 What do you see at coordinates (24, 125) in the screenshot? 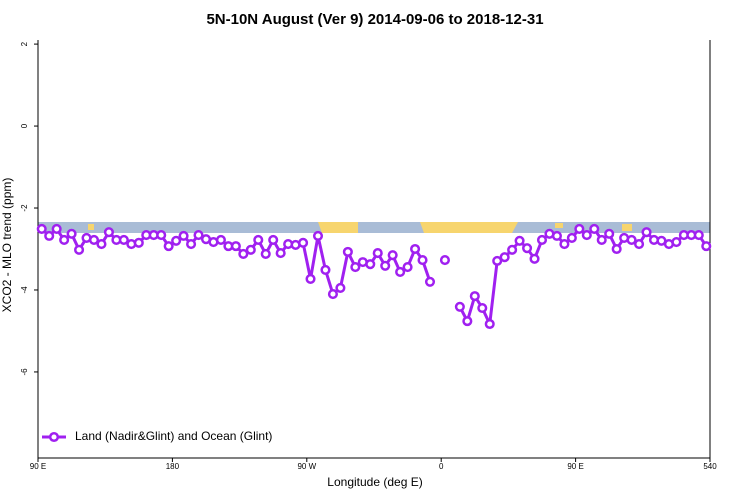
I see `y-tick-label: 0` at bounding box center [24, 125].